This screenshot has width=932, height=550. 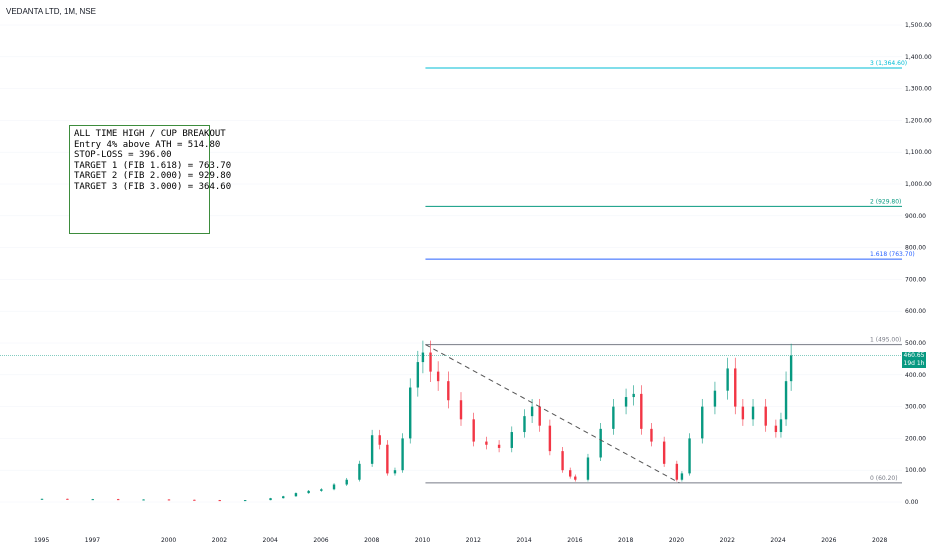 I want to click on x-tick-label: 1997, so click(x=92, y=540).